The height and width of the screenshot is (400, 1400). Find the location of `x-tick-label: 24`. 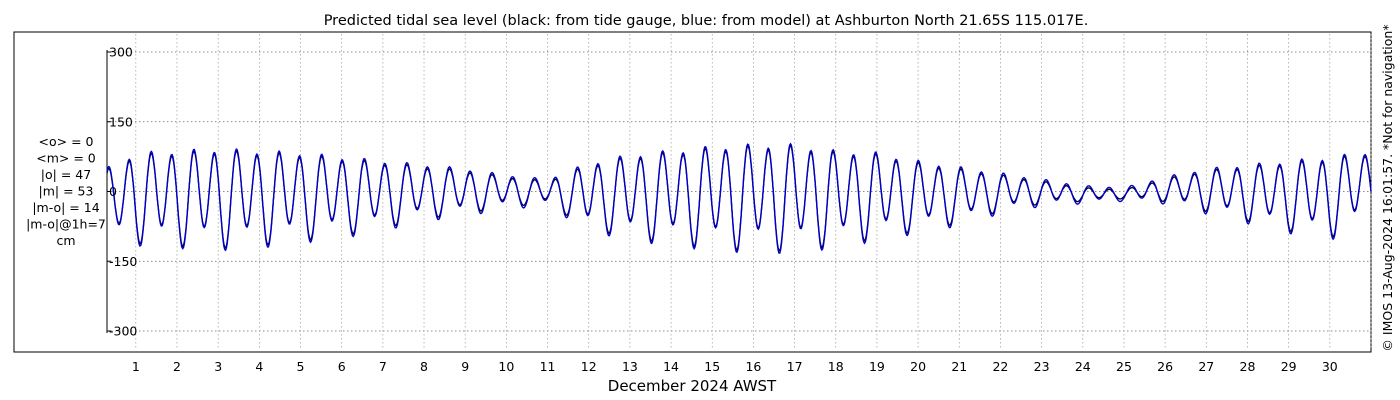

x-tick-label: 24 is located at coordinates (1083, 366).